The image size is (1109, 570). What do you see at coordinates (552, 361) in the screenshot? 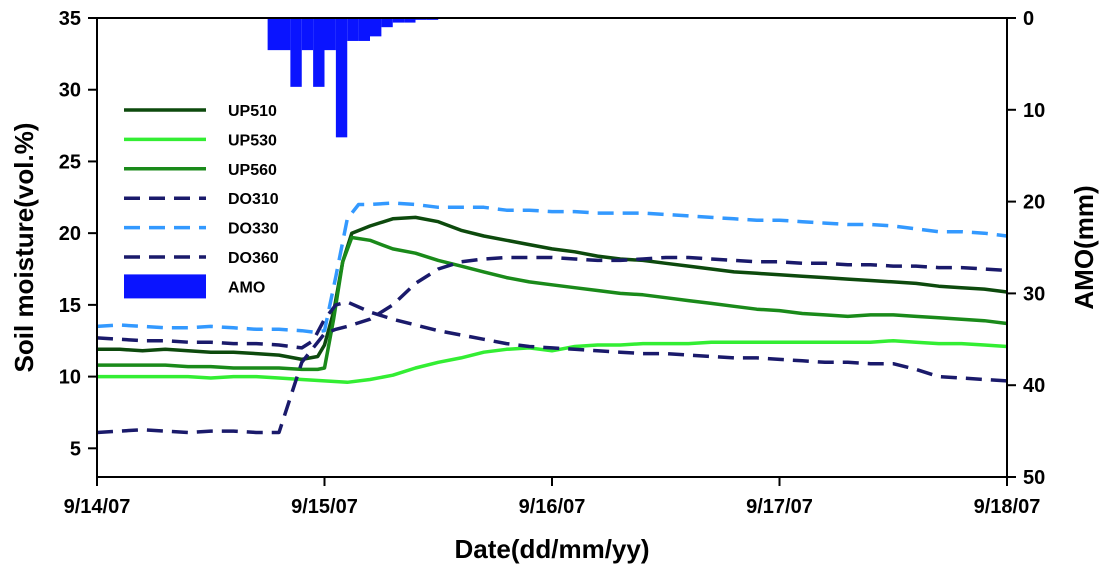
I see `series-line-up530` at bounding box center [552, 361].